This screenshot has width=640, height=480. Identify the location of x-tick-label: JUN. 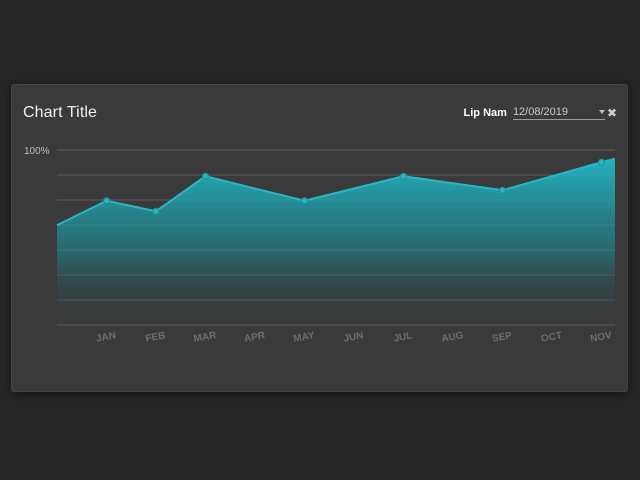
(354, 337).